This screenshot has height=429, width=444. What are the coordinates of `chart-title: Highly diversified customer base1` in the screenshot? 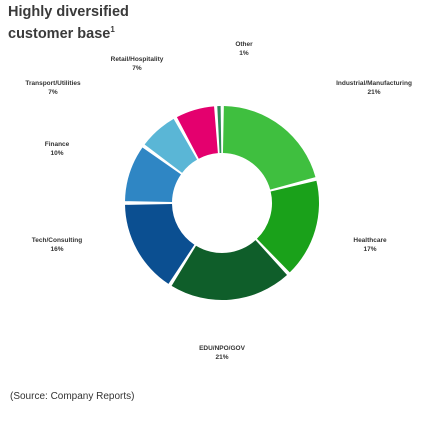 It's located at (68, 23).